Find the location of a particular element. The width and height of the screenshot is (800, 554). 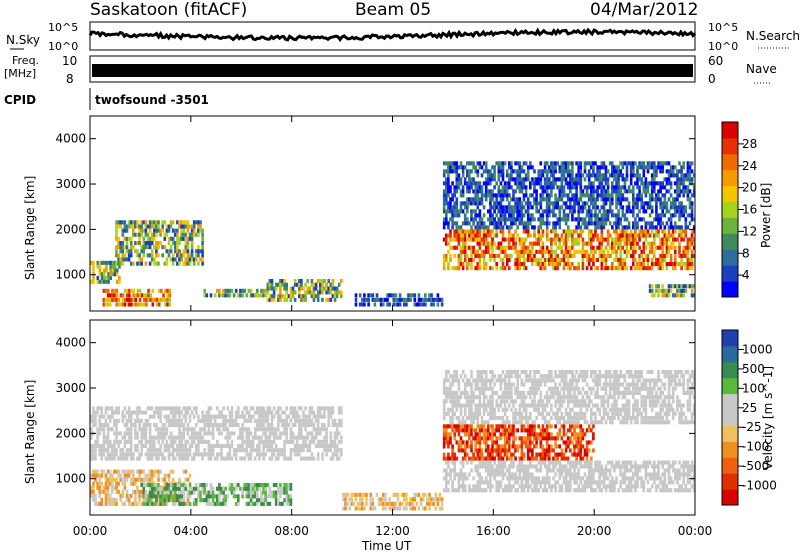

station-title: Saskatoon (fitACF) is located at coordinates (168, 10).